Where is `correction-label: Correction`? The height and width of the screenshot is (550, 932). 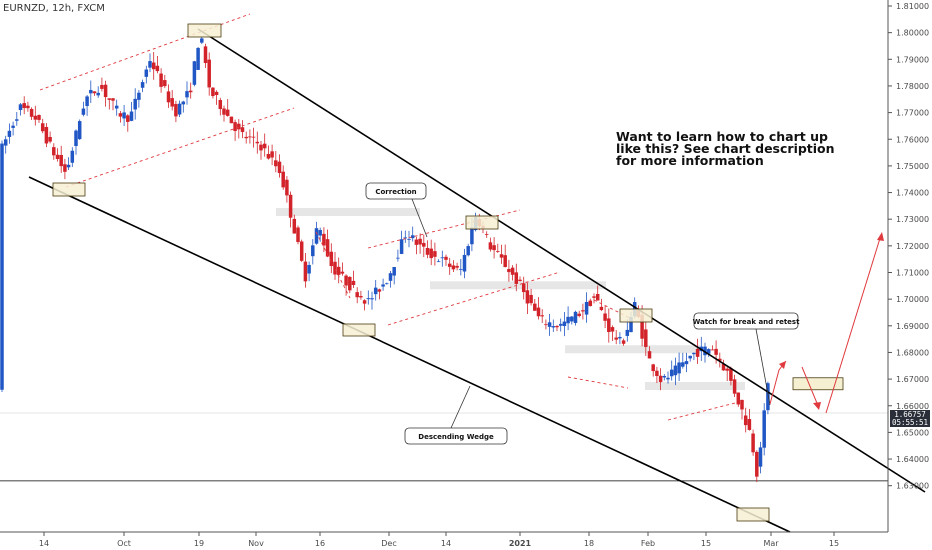 correction-label: Correction is located at coordinates (395, 192).